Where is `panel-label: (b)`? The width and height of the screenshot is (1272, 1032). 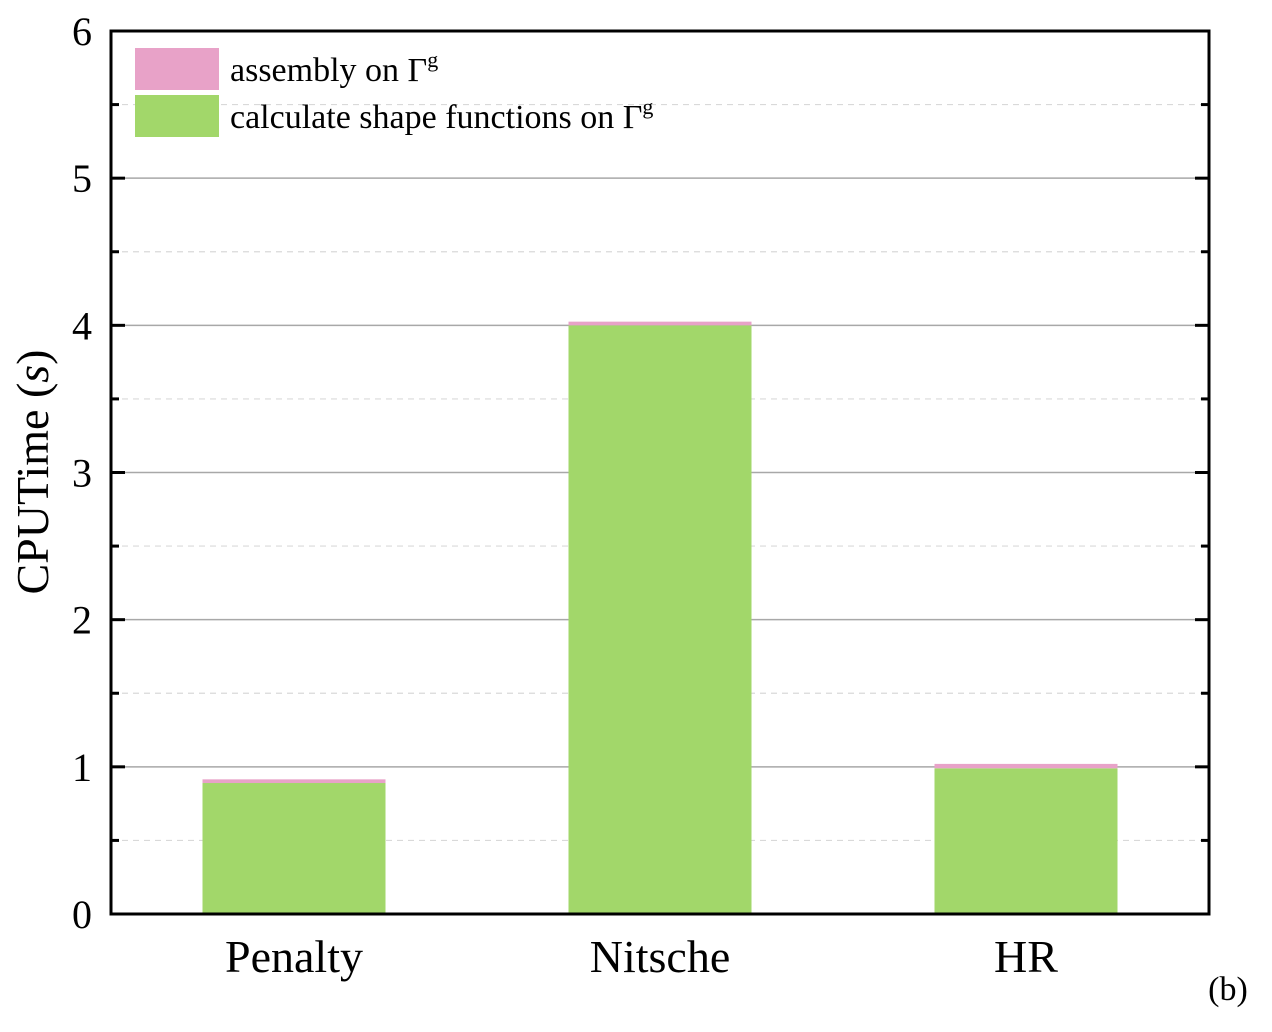
panel-label: (b) is located at coordinates (1228, 989).